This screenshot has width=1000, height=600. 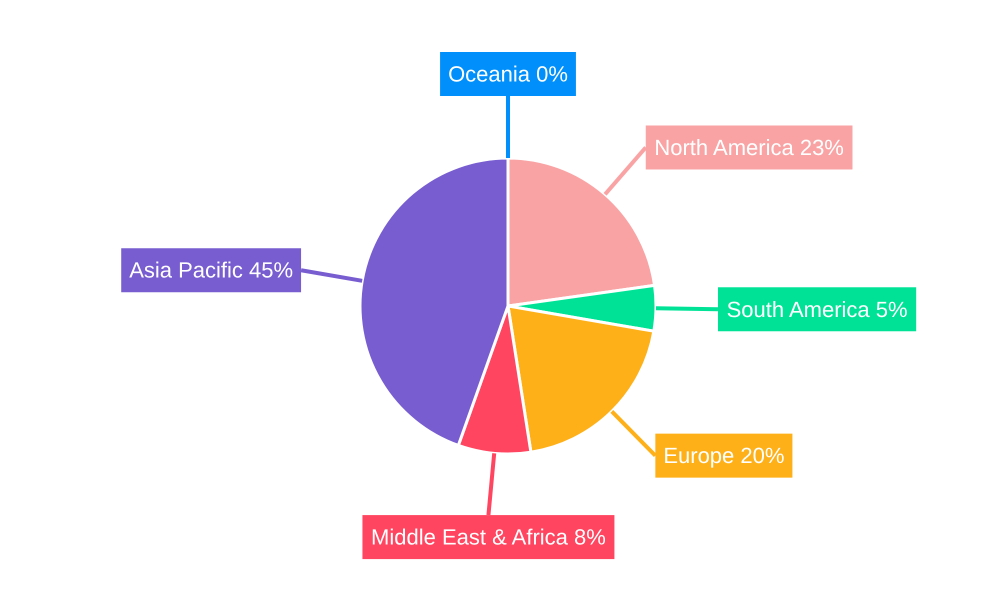 What do you see at coordinates (723, 455) in the screenshot?
I see `slice-label: Europe 20%` at bounding box center [723, 455].